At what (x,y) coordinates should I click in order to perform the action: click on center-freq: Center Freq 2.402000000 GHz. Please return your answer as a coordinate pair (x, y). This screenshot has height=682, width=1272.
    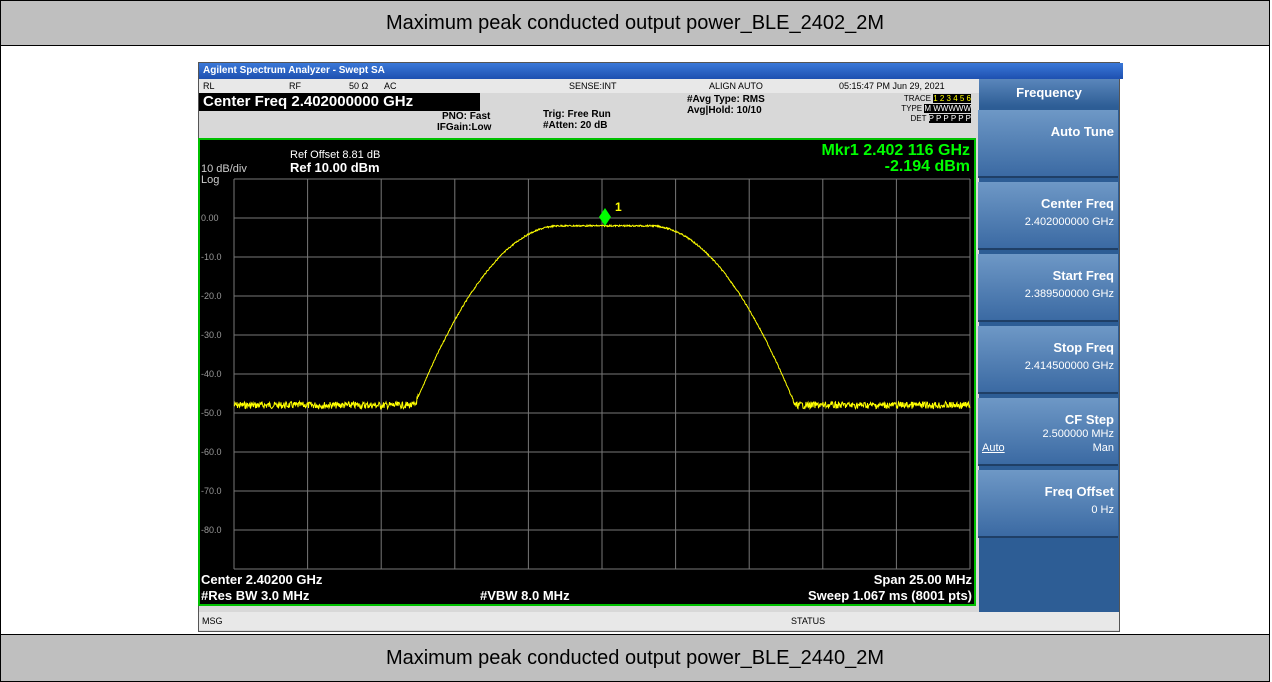
    Looking at the image, I should click on (339, 102).